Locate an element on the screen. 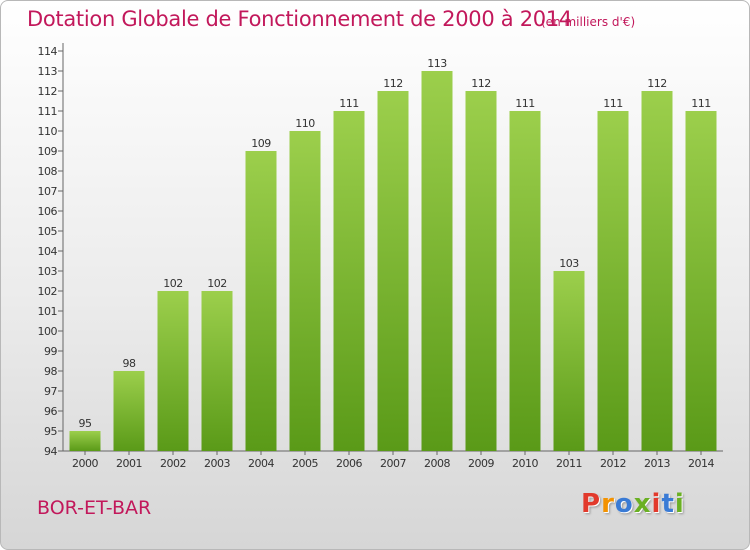  commune-name: BOR-ET-BAR is located at coordinates (94, 508).